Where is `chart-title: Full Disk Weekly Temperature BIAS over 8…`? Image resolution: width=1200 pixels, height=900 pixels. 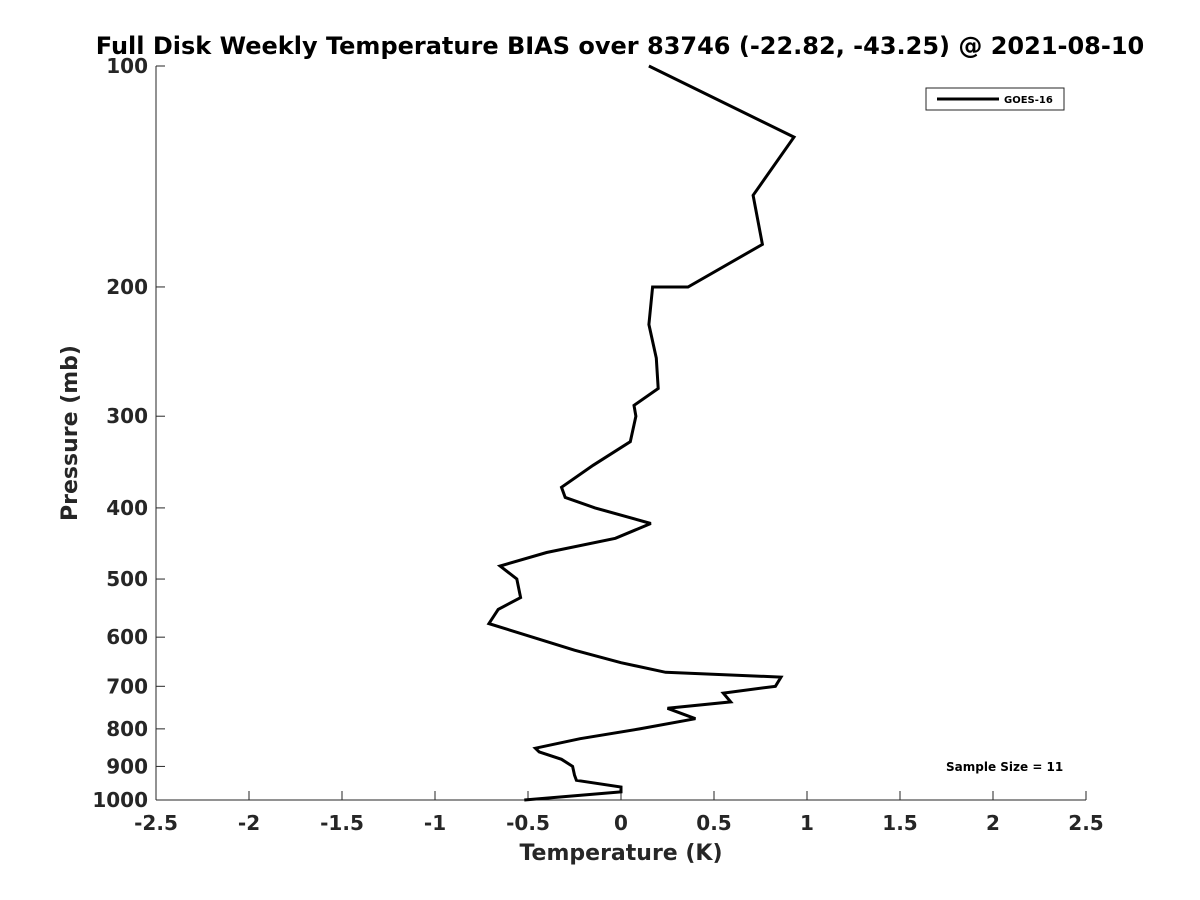 chart-title: Full Disk Weekly Temperature BIAS over 8… is located at coordinates (620, 46).